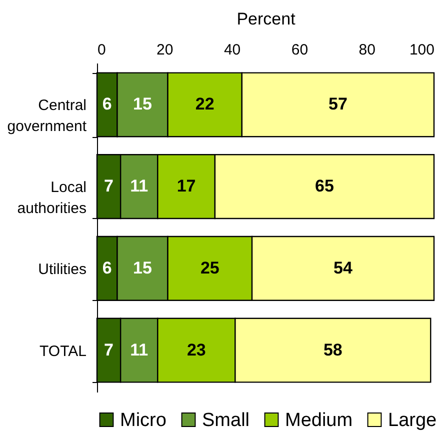 Image resolution: width=447 pixels, height=436 pixels. Describe the element at coordinates (47, 116) in the screenshot. I see `y-tick-label: Central government` at that location.